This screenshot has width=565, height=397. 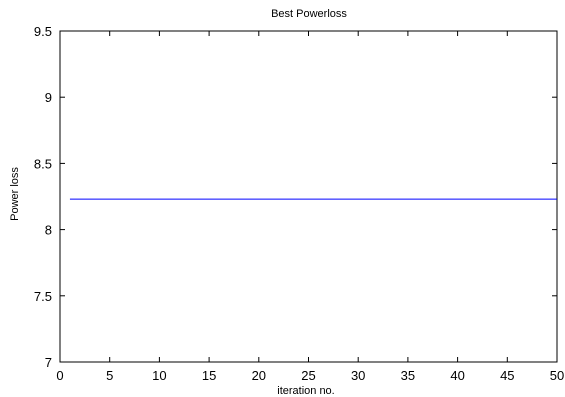 What do you see at coordinates (358, 375) in the screenshot?
I see `x-tick-label: 30` at bounding box center [358, 375].